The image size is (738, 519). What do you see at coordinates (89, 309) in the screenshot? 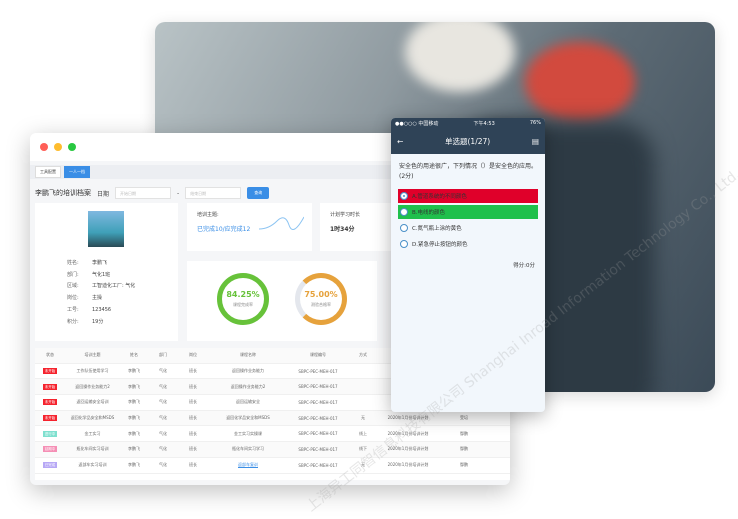
I see `profile-field: 工号: 123456` at bounding box center [89, 309].